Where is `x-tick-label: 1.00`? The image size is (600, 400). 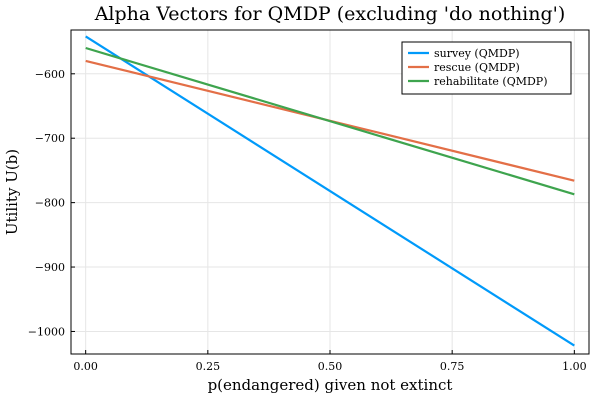 x-tick-label: 1.00 is located at coordinates (574, 366).